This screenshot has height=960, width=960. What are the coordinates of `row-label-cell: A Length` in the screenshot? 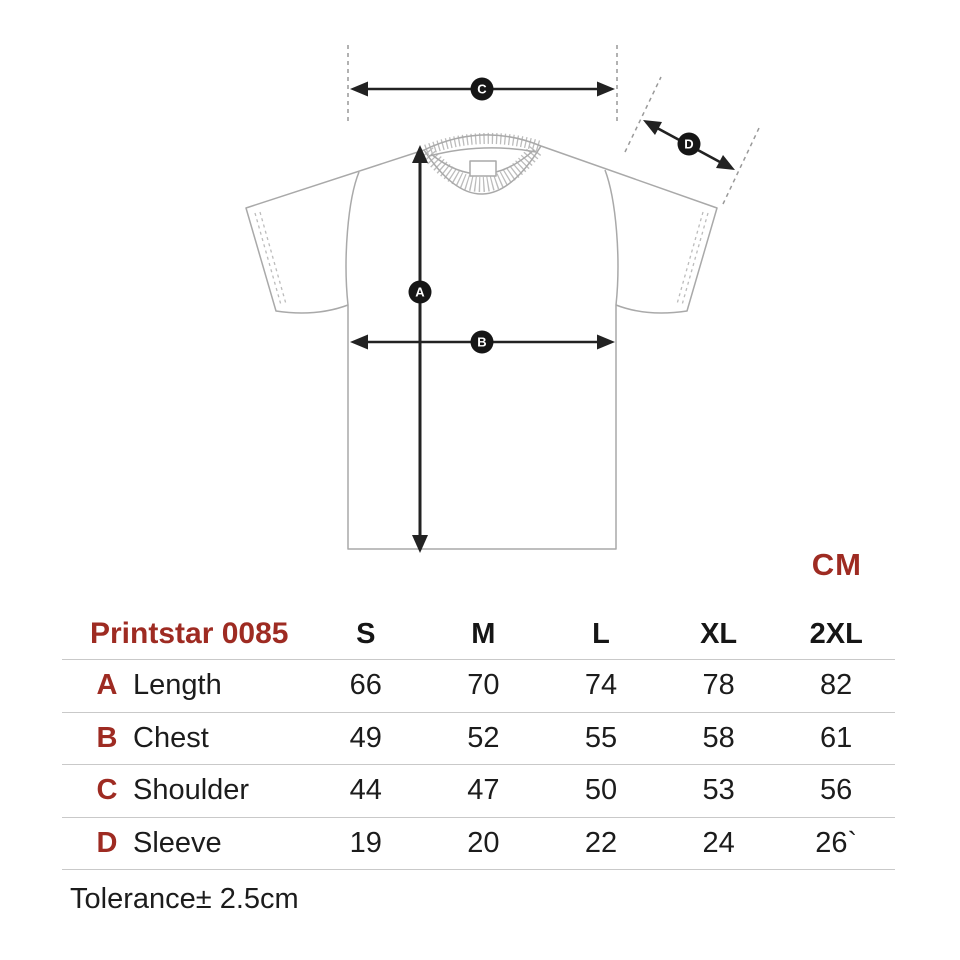 It's located at (184, 685).